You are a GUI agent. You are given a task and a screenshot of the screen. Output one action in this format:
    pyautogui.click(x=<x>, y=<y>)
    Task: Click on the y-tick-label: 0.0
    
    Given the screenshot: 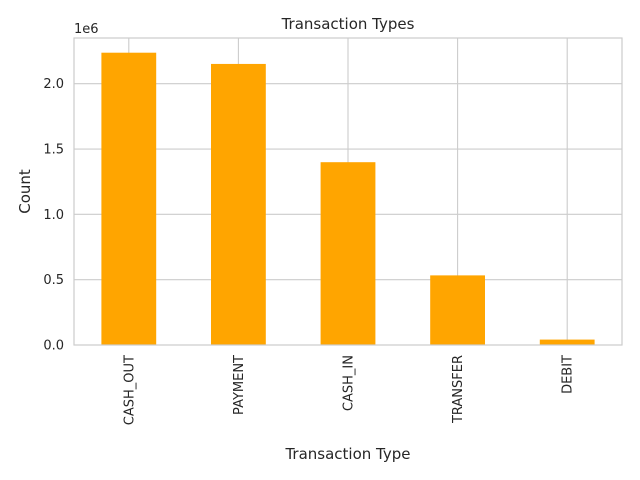 What is the action you would take?
    pyautogui.click(x=53, y=346)
    